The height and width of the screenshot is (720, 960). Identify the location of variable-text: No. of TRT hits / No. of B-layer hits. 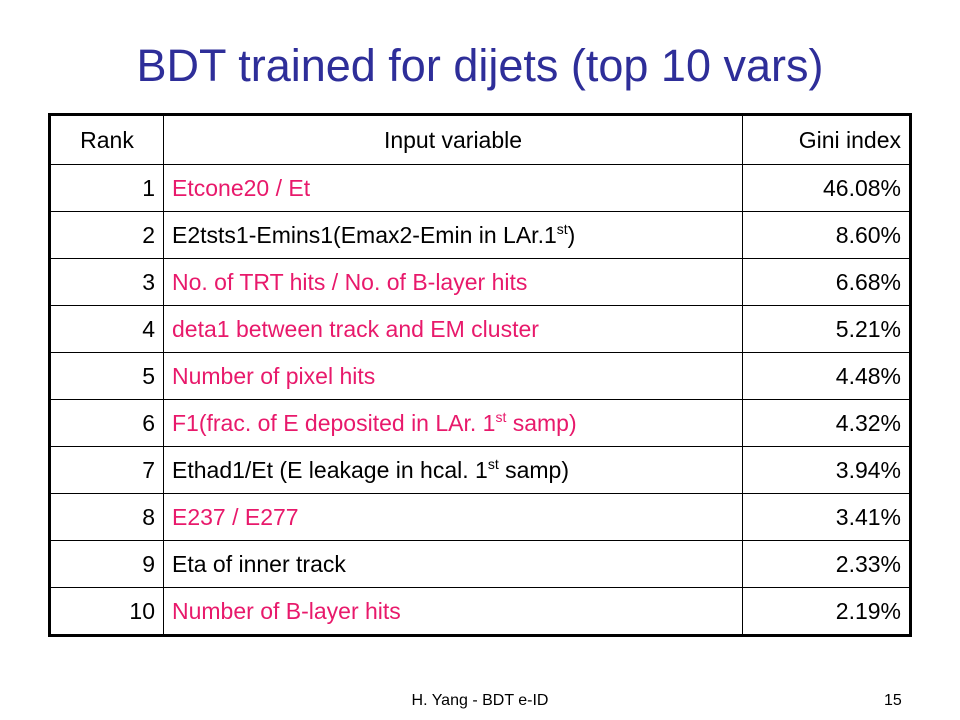
(350, 281).